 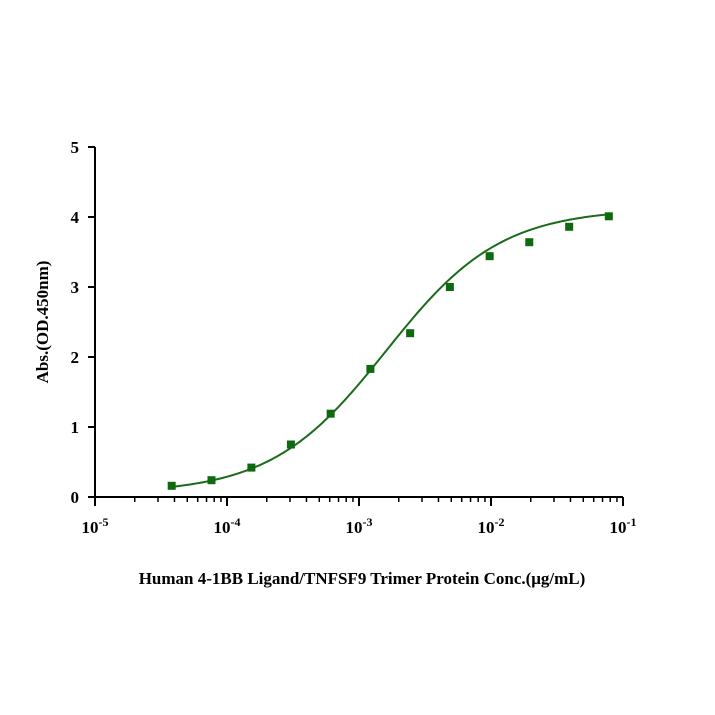 I want to click on x-tick-label: 10⁻², so click(x=491, y=526).